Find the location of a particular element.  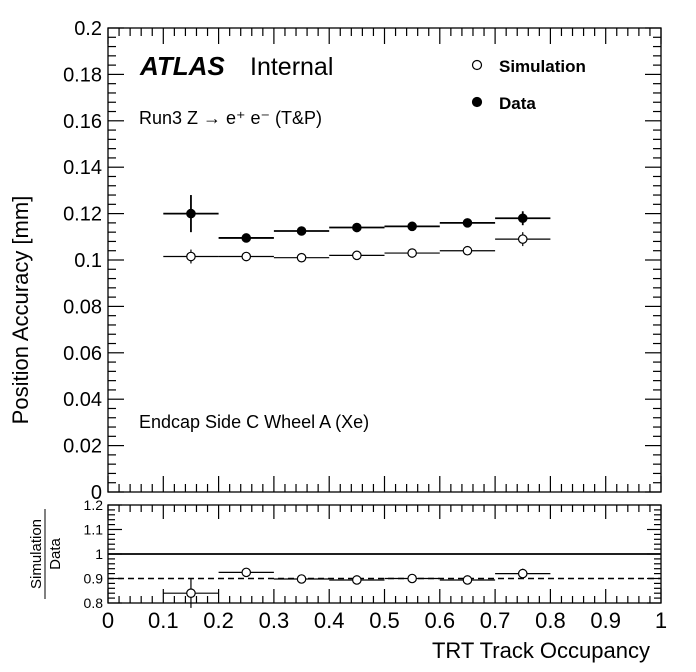

main-y-tick-label: 0.04 is located at coordinates (82, 400).